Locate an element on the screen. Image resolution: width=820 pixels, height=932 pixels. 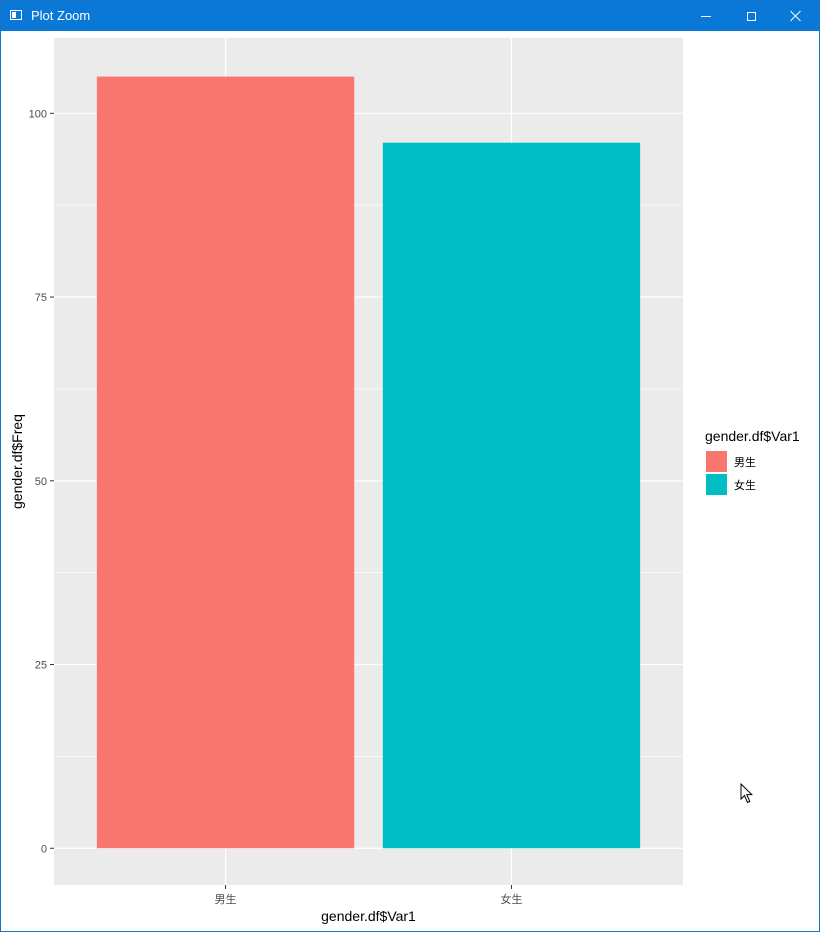
x-axis-title: gender.df$Var1 is located at coordinates (368, 916).